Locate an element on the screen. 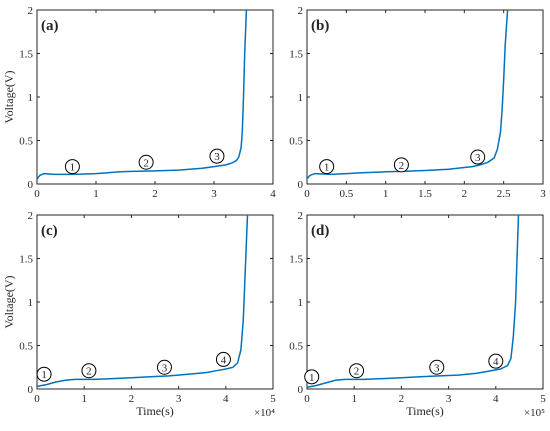 This screenshot has height=431, width=550. x-multiplier: ×10⁵ is located at coordinates (534, 413).